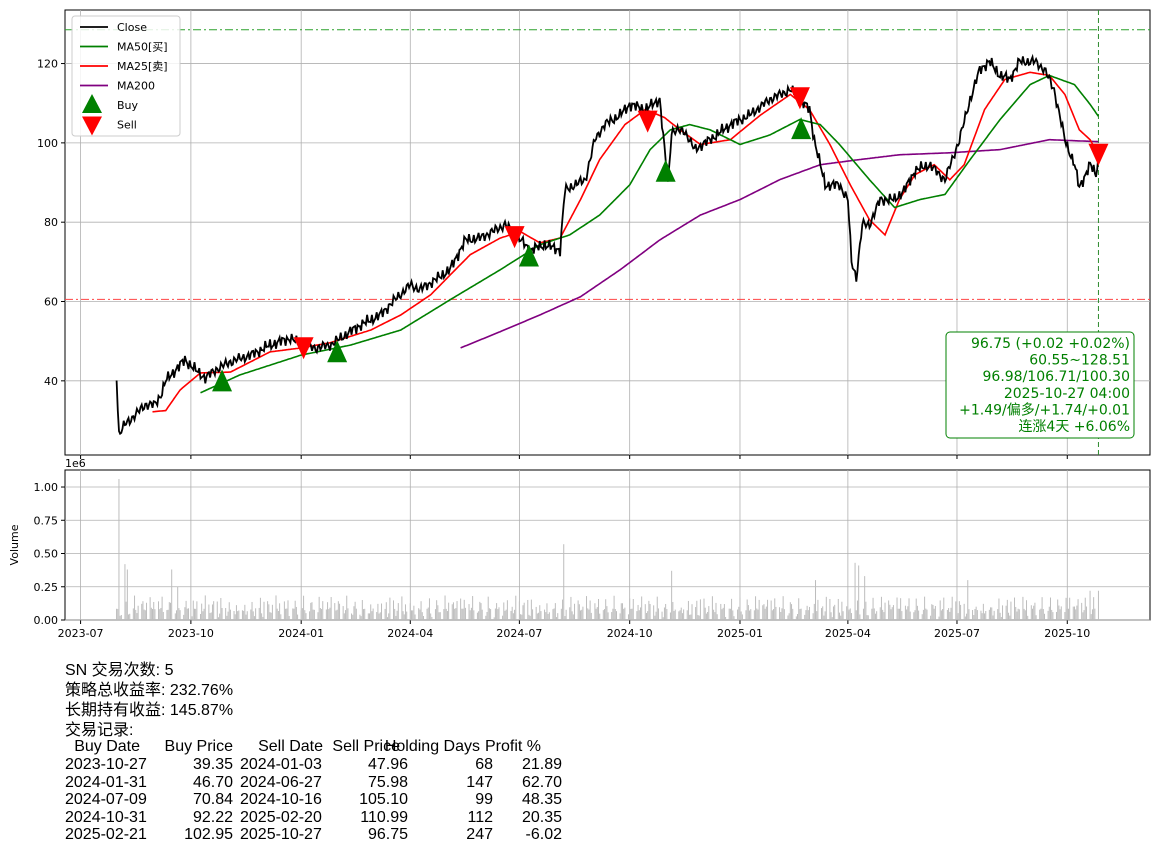  Describe the element at coordinates (580, 783) in the screenshot. I see `trade-table-row: 2024-01-31 46.70 2024-06-27 75.98 147 62.70` at that location.